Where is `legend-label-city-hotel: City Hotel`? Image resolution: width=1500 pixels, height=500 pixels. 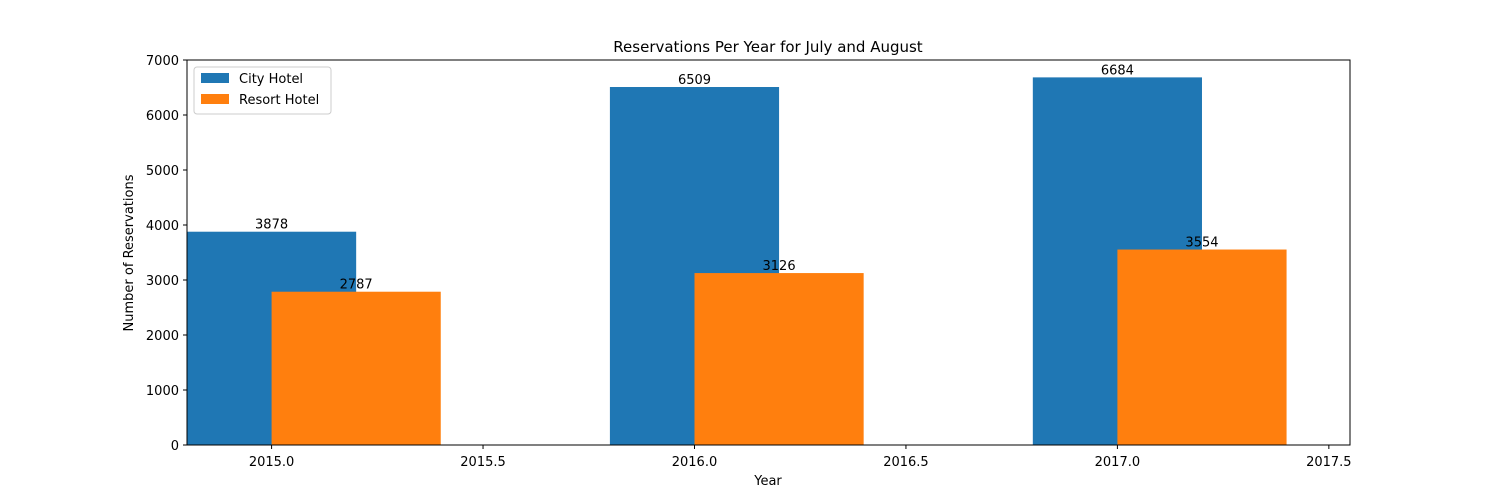
legend-label-city-hotel: City Hotel is located at coordinates (271, 79).